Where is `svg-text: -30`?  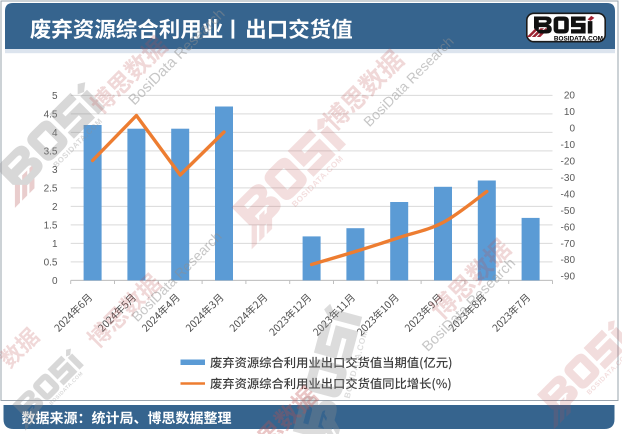
svg-text: -30 is located at coordinates (568, 178).